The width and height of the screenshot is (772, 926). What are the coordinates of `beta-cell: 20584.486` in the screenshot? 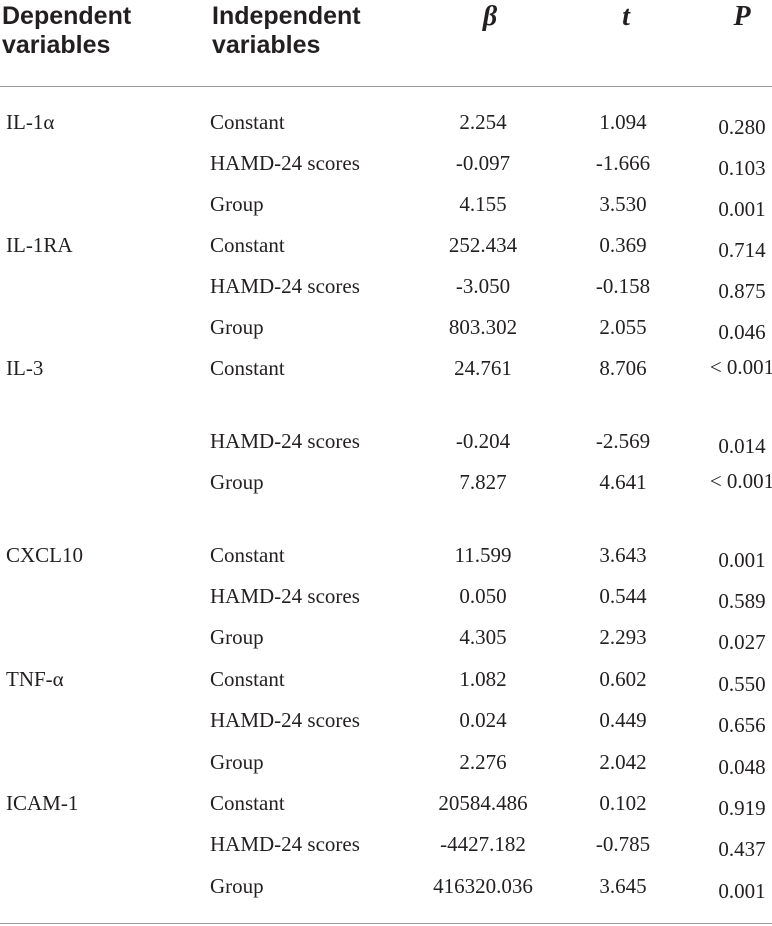 It's located at (483, 803).